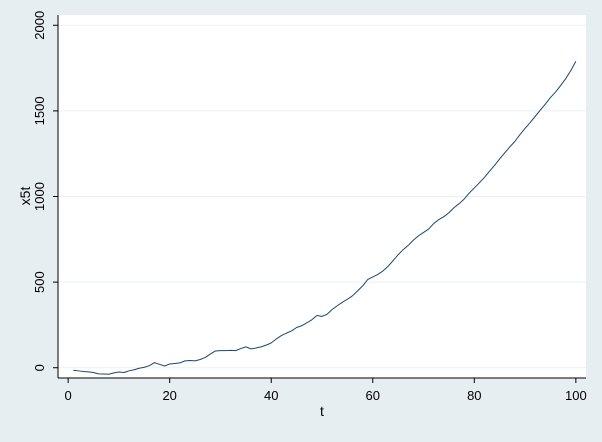  What do you see at coordinates (39, 25) in the screenshot?
I see `y-tick-label: 2000` at bounding box center [39, 25].